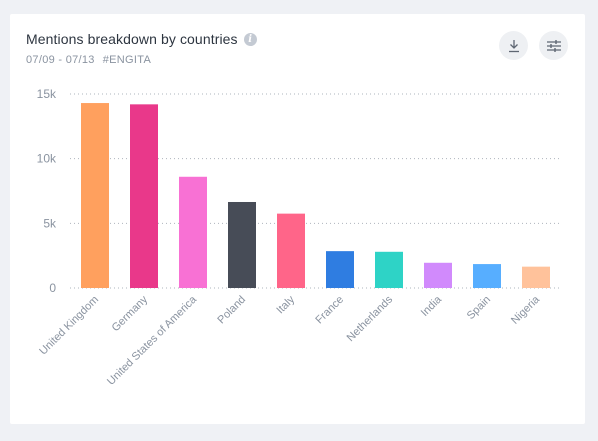  What do you see at coordinates (144, 196) in the screenshot?
I see `bar-germany` at bounding box center [144, 196].